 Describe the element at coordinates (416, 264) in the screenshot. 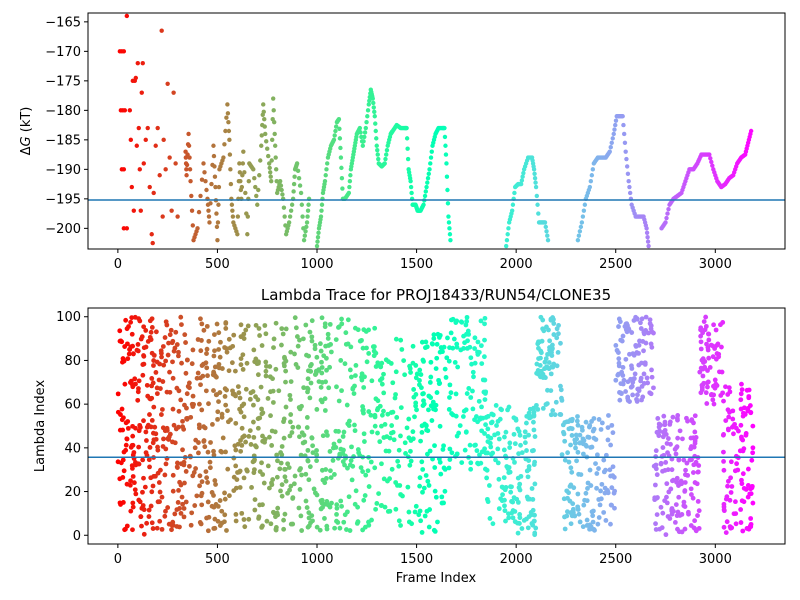

I see `x-tick-label: 1500` at that location.